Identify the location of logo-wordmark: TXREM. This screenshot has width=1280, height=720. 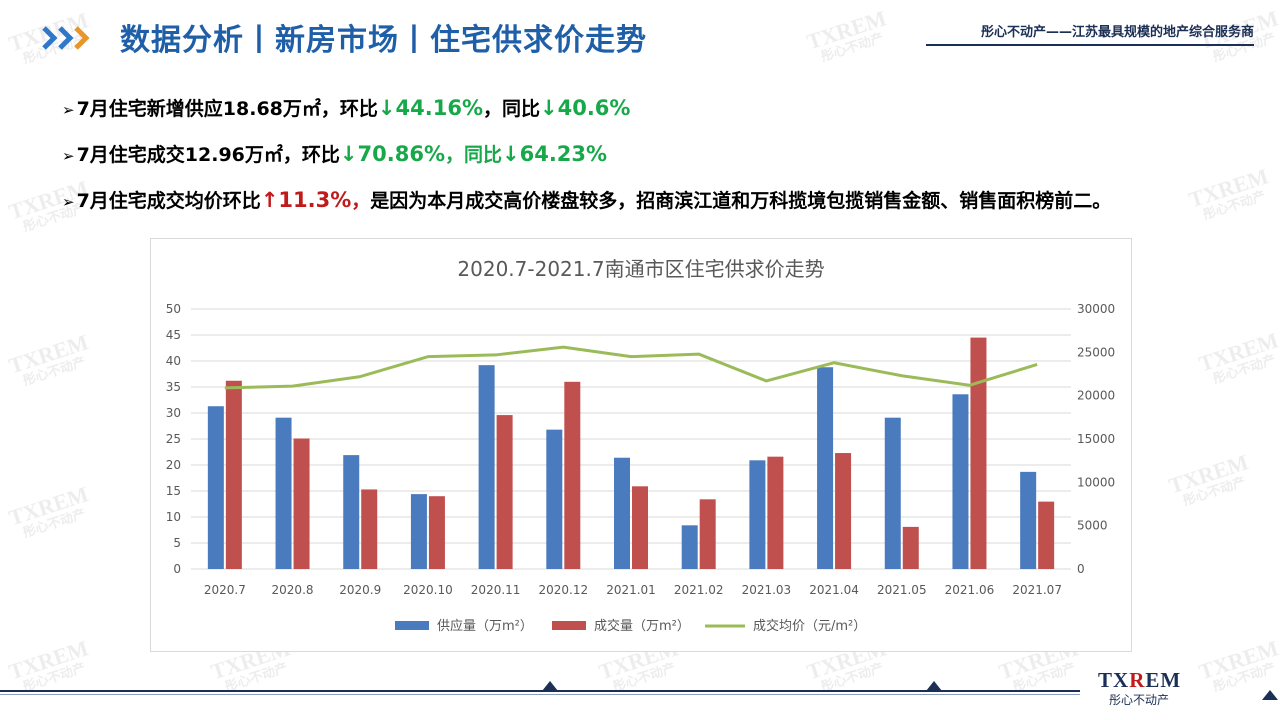
(1140, 680).